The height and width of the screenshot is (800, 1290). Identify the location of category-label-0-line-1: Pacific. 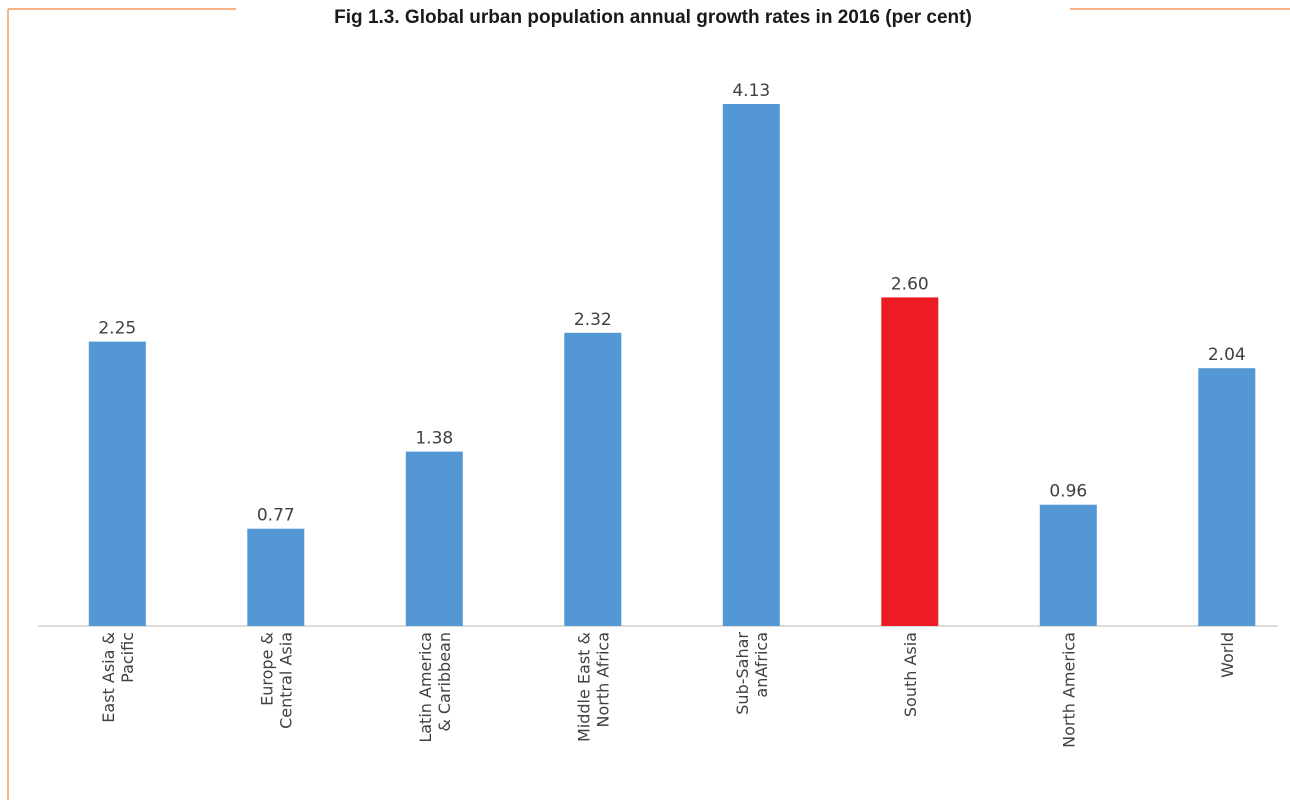
(127, 657).